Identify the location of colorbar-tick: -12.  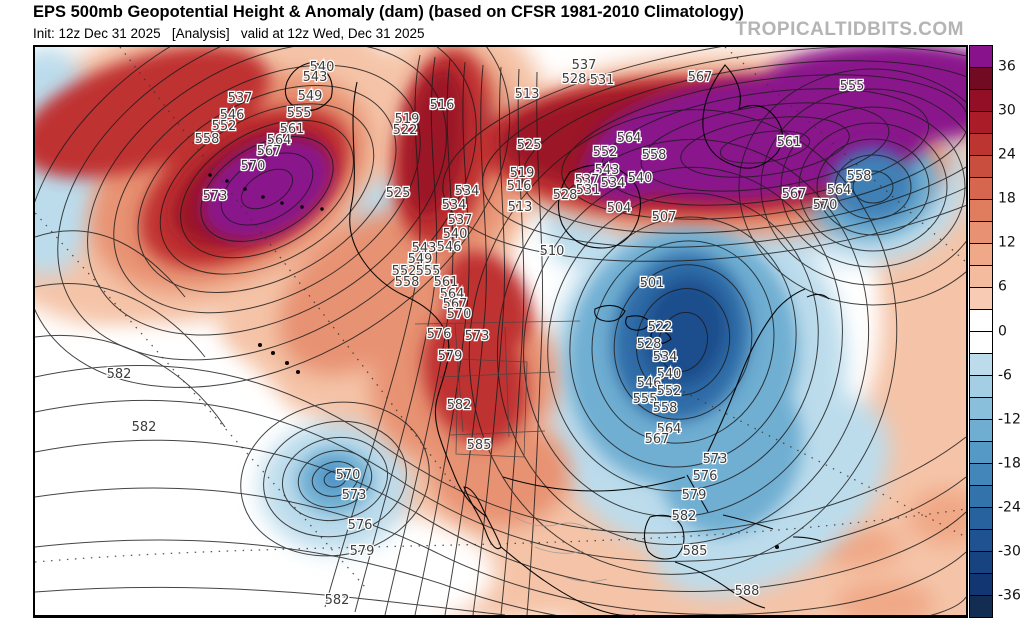
(1009, 419).